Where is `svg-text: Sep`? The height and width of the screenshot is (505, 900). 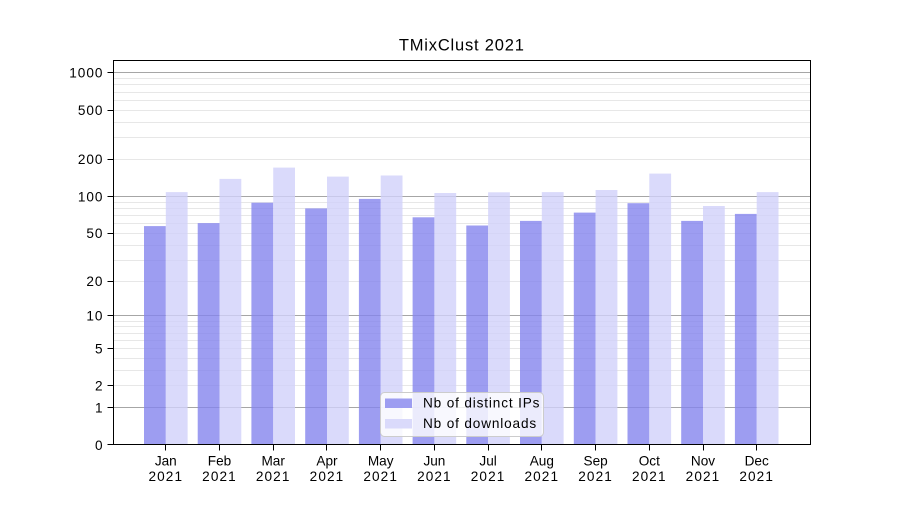
svg-text: Sep is located at coordinates (596, 460).